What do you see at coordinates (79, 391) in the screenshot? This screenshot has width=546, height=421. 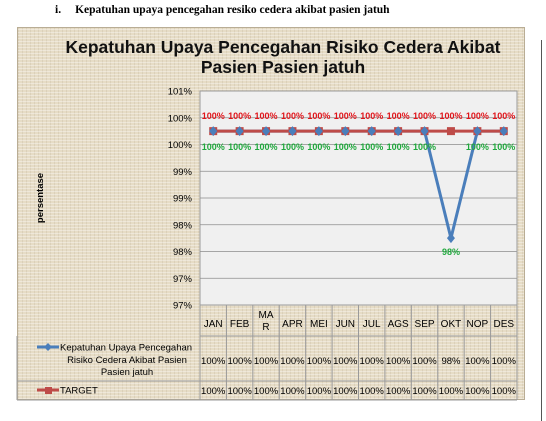 I see `legend-label-series-2: TARGET` at bounding box center [79, 391].